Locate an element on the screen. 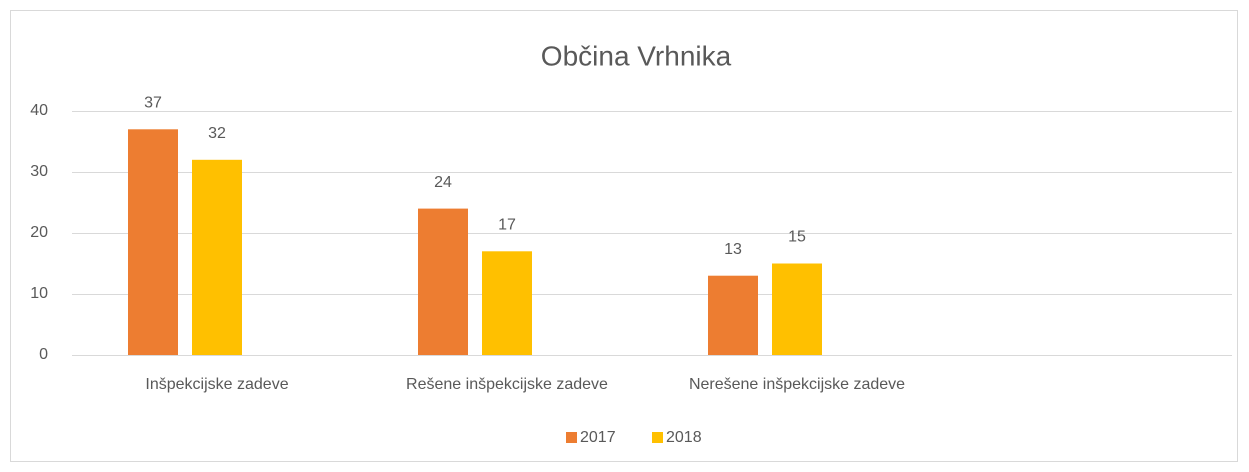  legend-label: 2018 is located at coordinates (684, 437).